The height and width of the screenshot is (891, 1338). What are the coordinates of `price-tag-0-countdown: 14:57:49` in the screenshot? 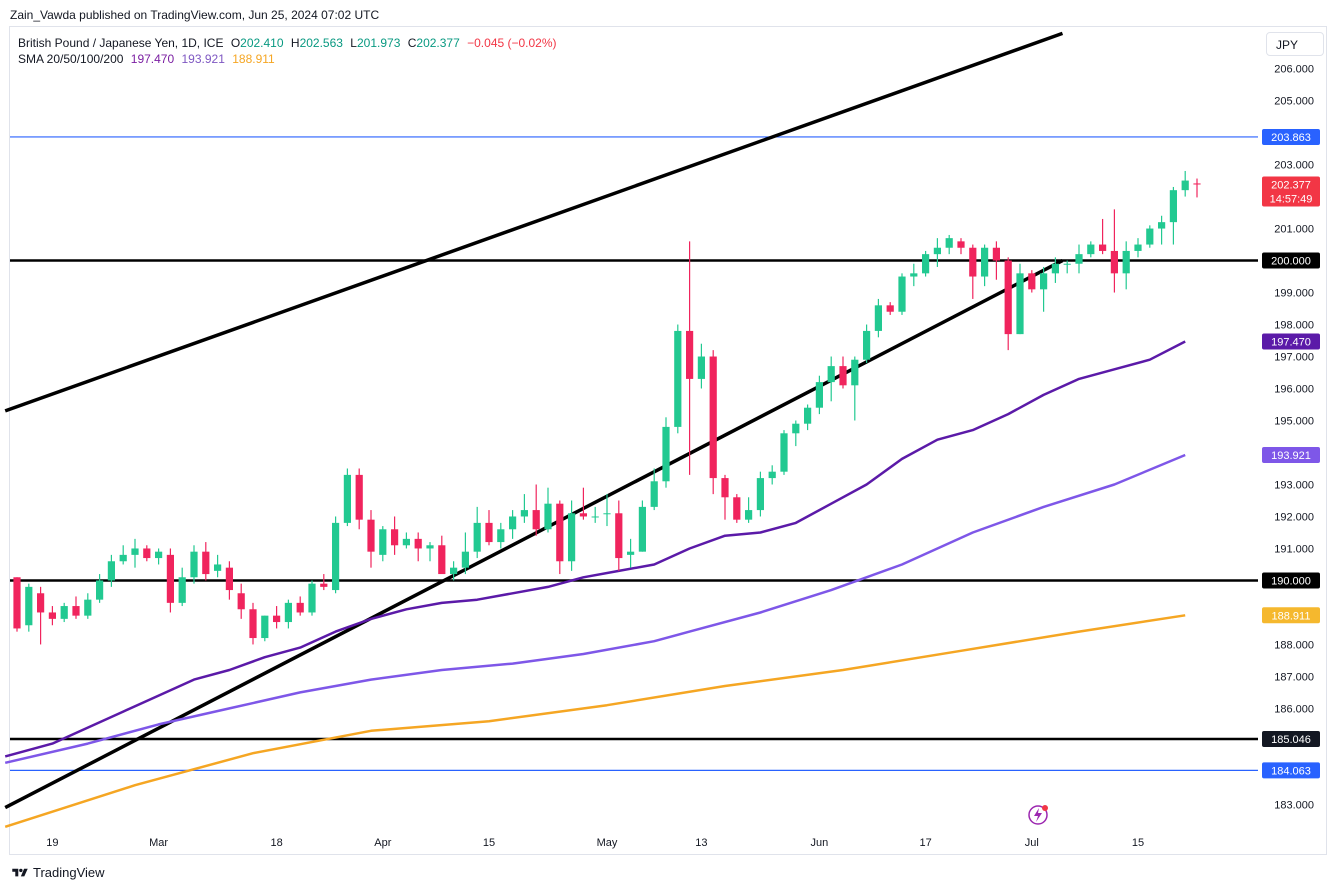 It's located at (1291, 199).